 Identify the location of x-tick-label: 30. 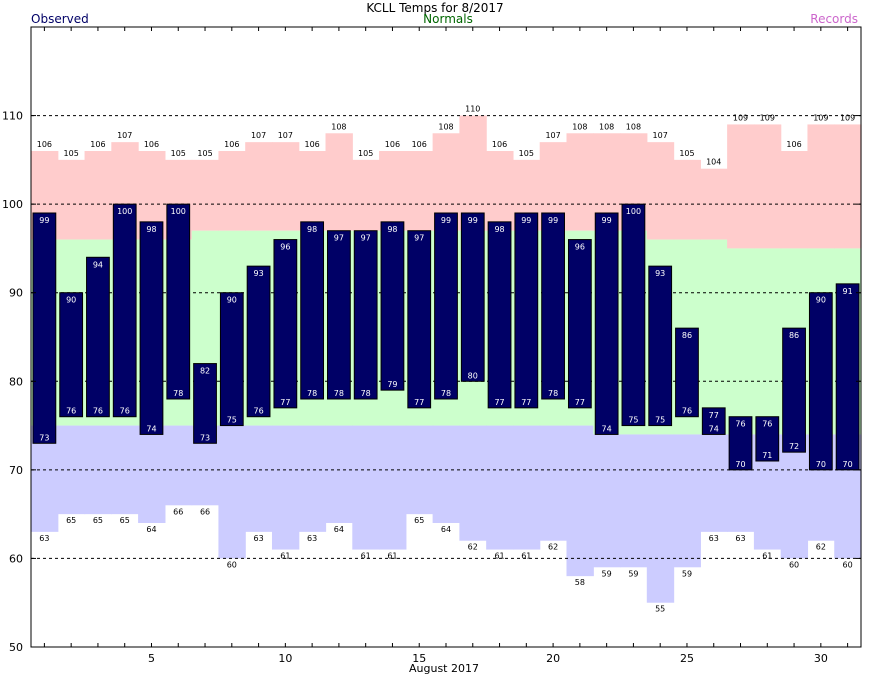
(821, 658).